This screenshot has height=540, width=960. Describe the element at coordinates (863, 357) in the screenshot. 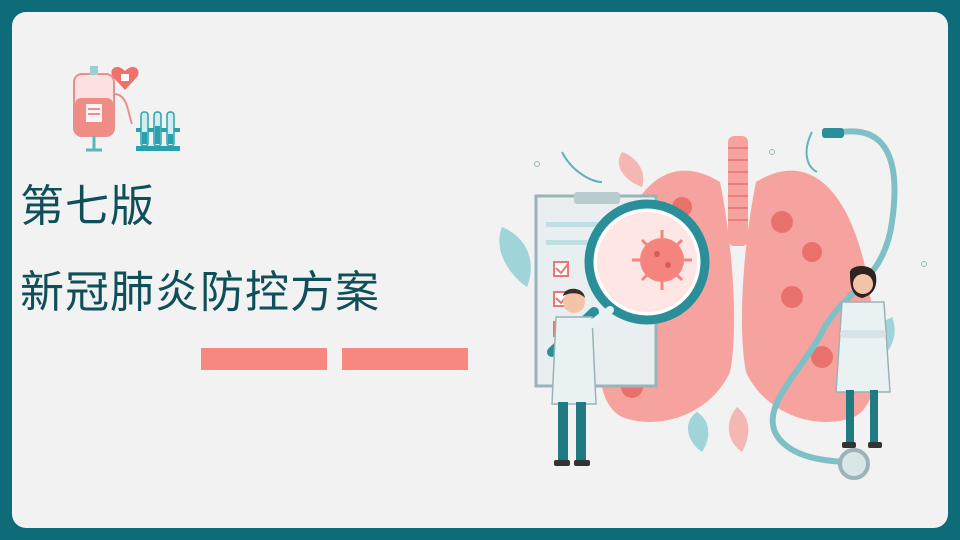

I see `female-doctor-icon` at that location.